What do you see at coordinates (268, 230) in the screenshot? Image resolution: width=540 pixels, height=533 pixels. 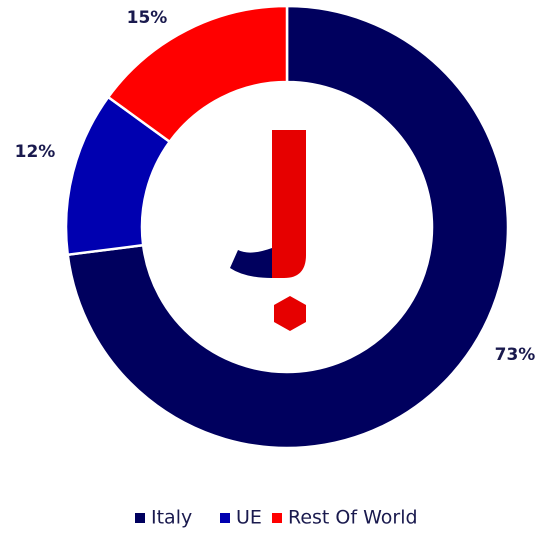 I see `logo` at bounding box center [268, 230].